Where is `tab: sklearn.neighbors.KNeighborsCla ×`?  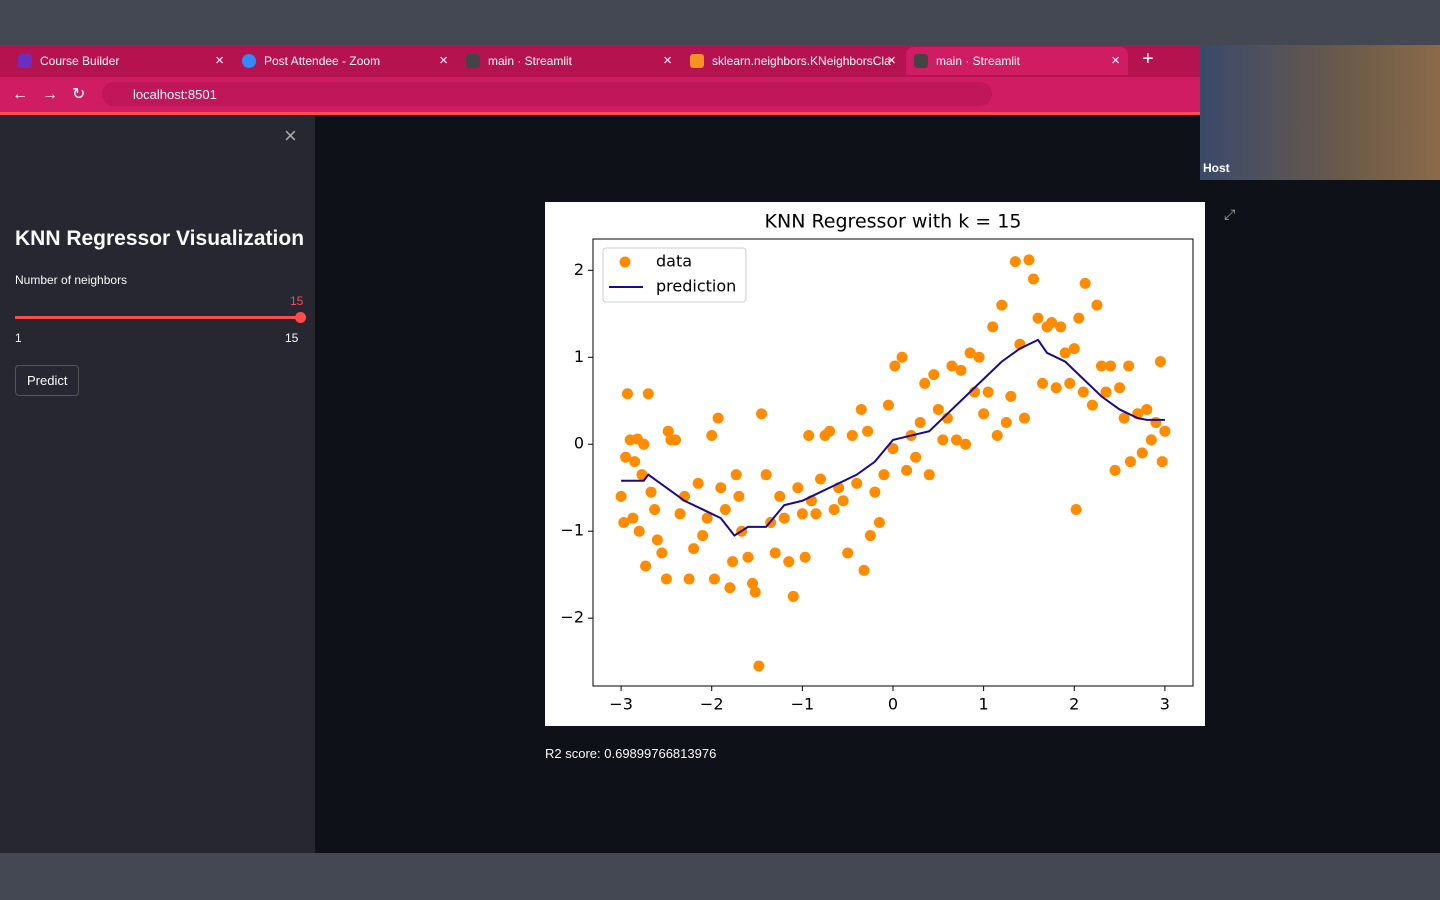 tab: sklearn.neighbors.KNeighborsCla × is located at coordinates (793, 61).